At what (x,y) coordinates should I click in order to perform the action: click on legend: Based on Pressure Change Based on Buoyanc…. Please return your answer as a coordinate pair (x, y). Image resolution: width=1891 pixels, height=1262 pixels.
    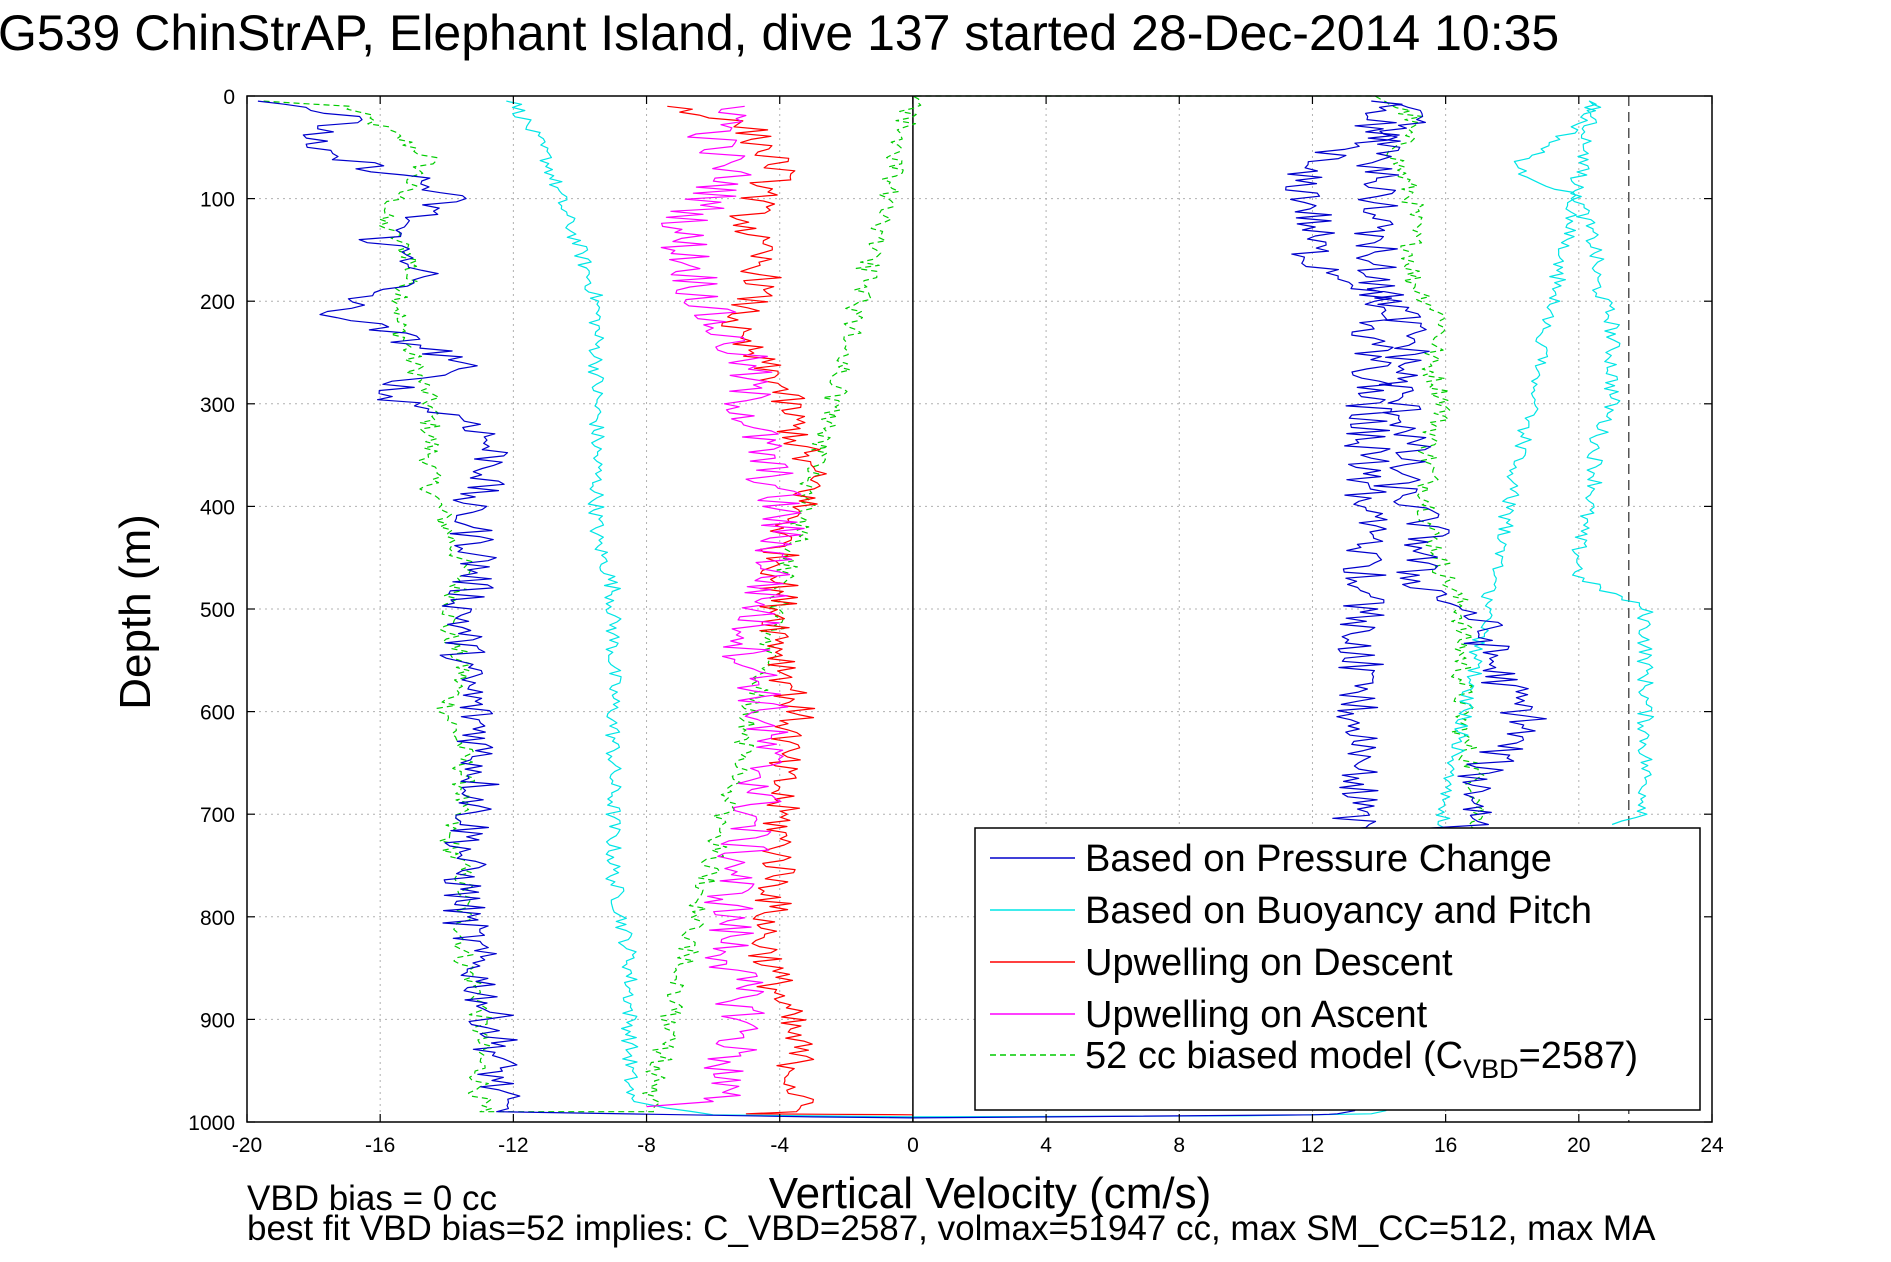
    Looking at the image, I should click on (1337, 969).